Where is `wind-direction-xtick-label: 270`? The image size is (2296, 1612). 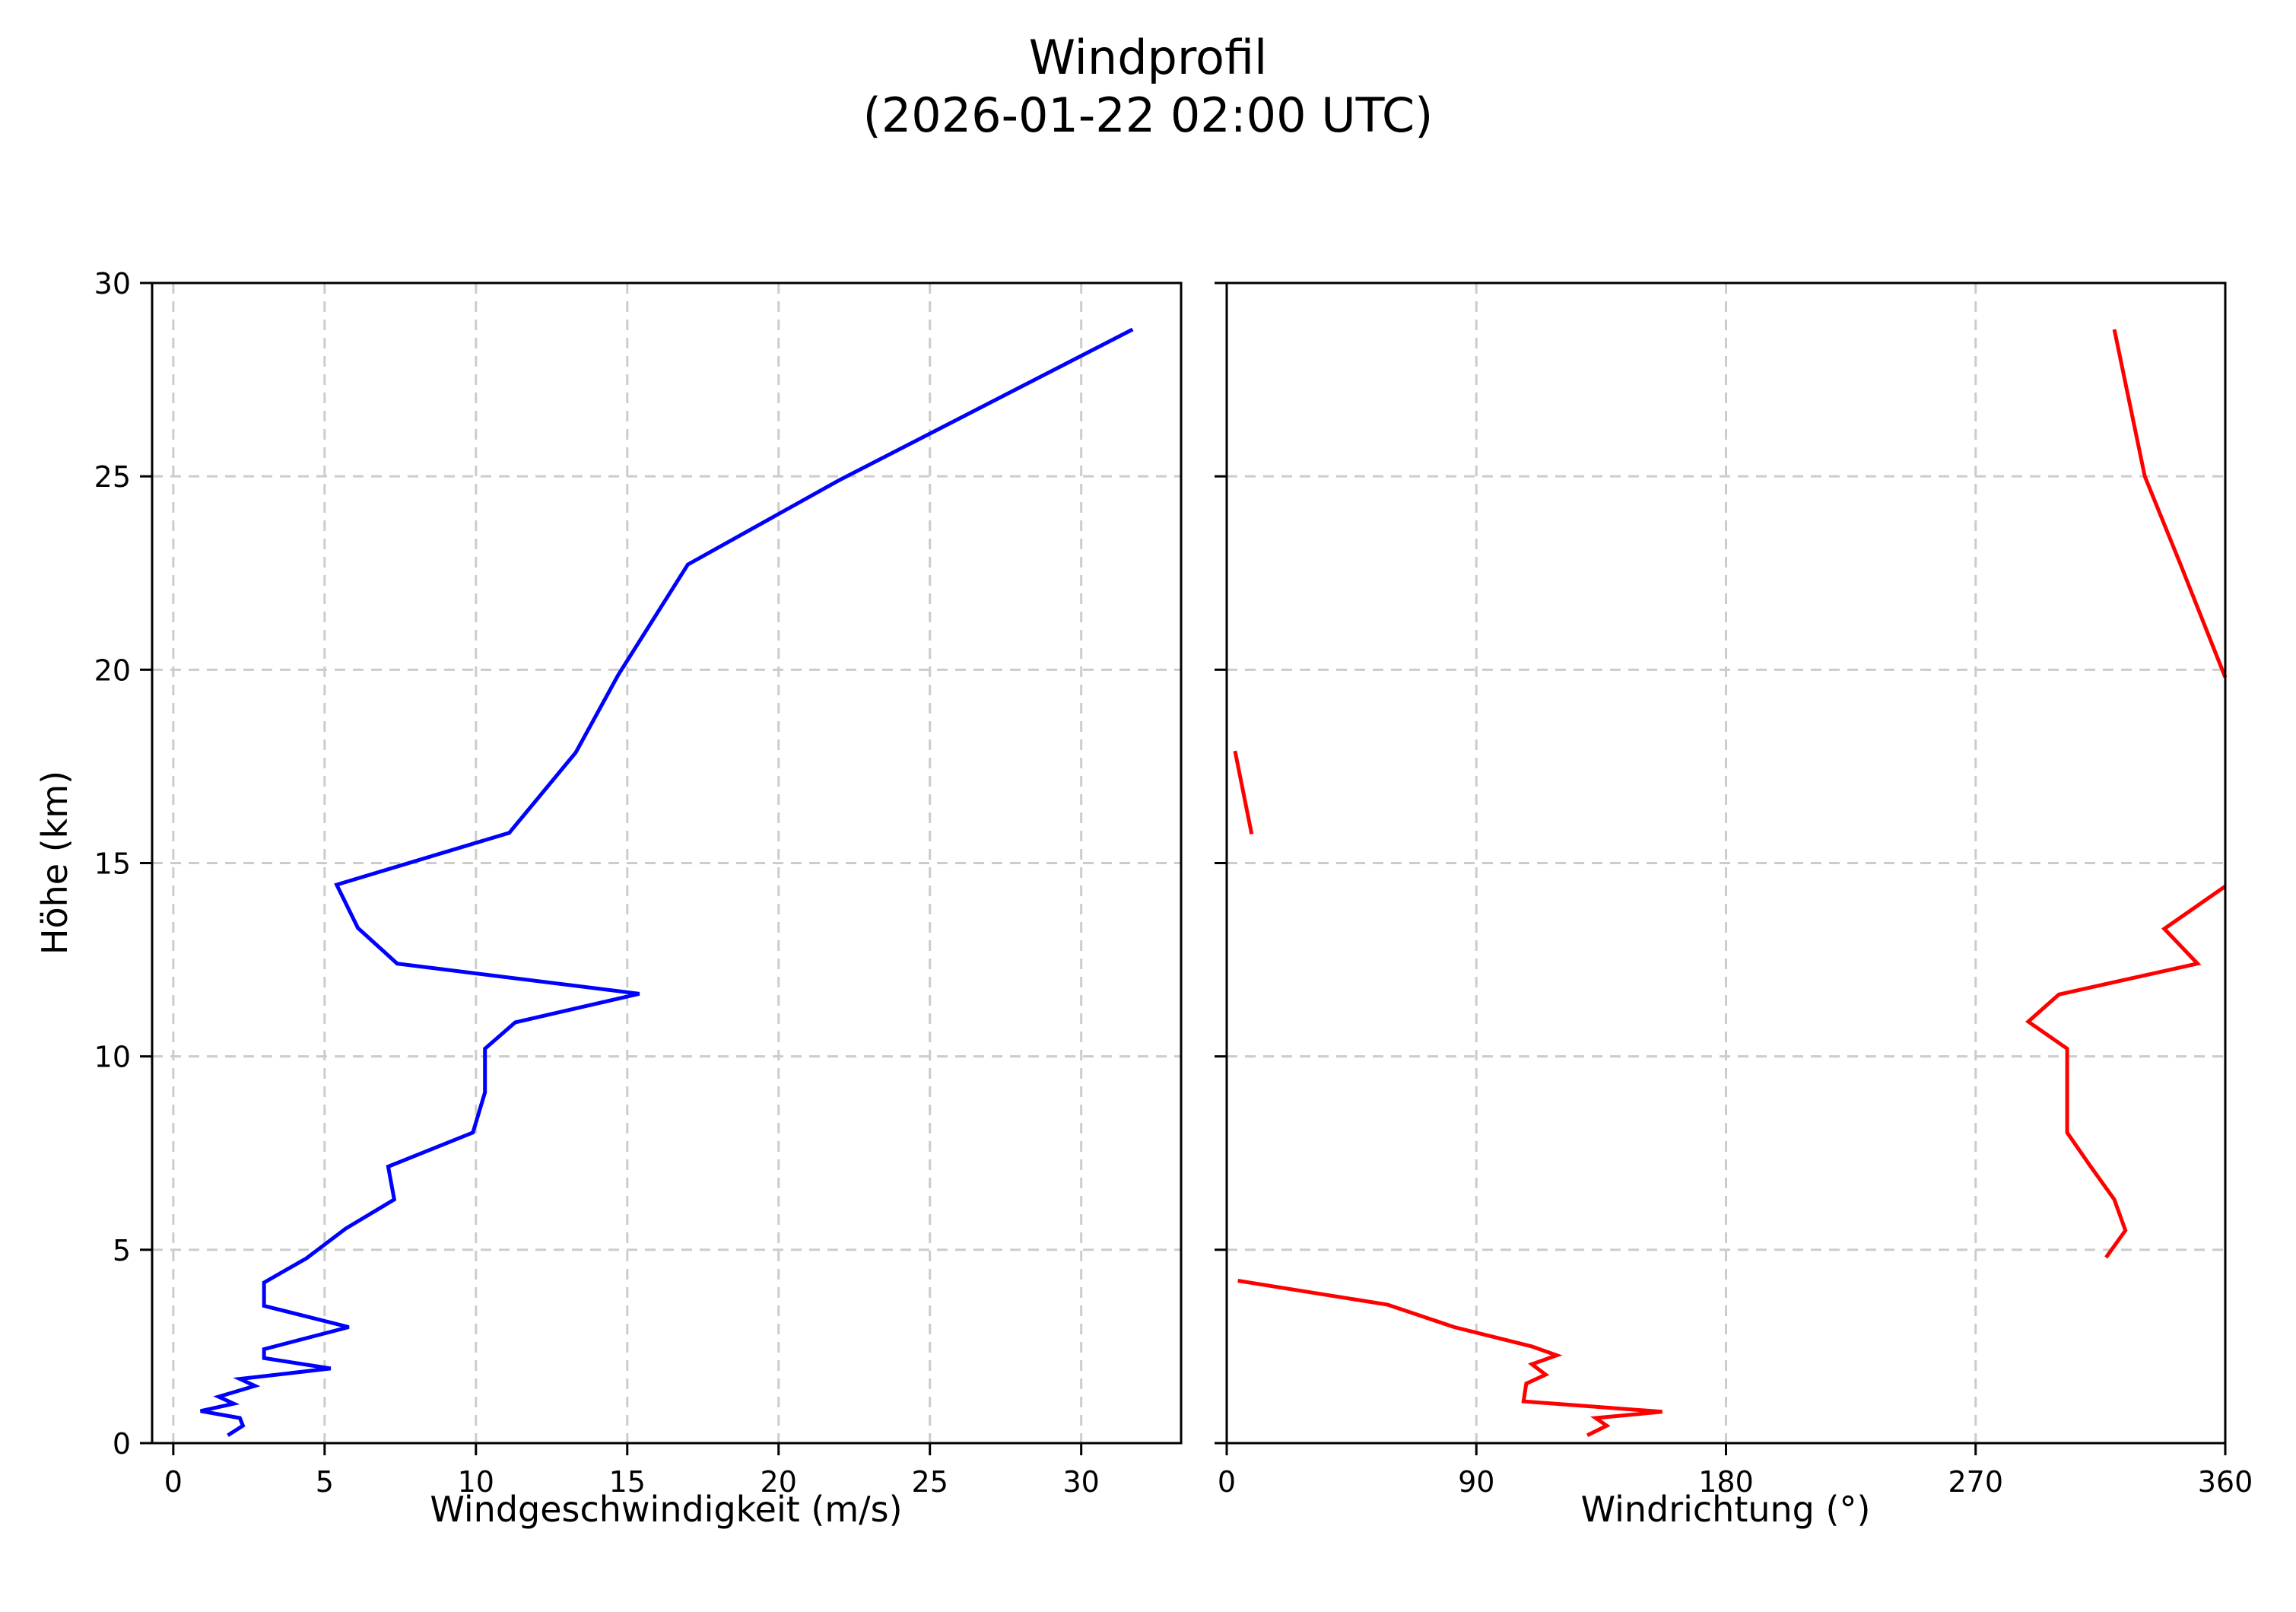 wind-direction-xtick-label: 270 is located at coordinates (1975, 1482).